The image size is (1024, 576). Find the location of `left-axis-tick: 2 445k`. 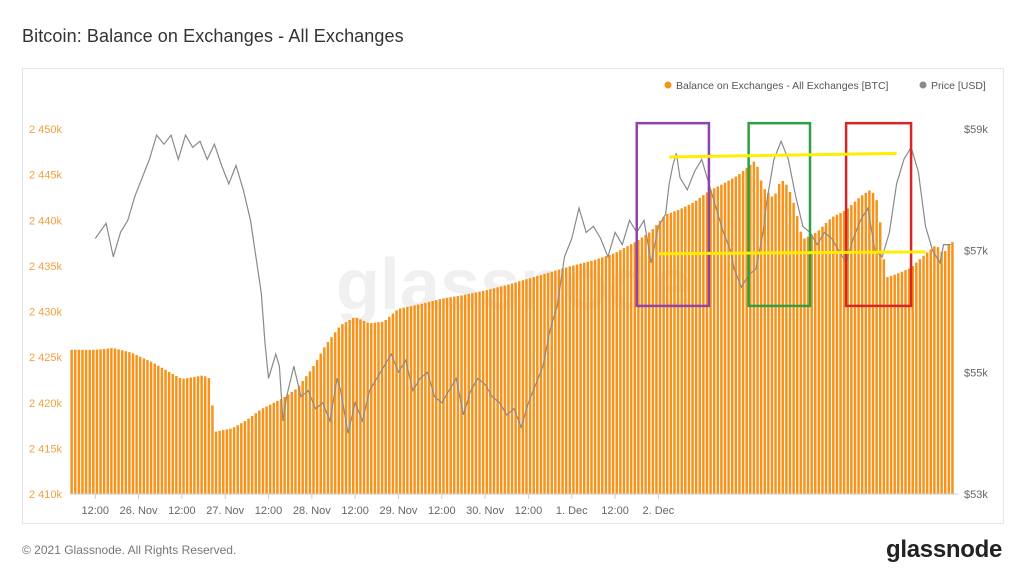

left-axis-tick: 2 445k is located at coordinates (46, 176).